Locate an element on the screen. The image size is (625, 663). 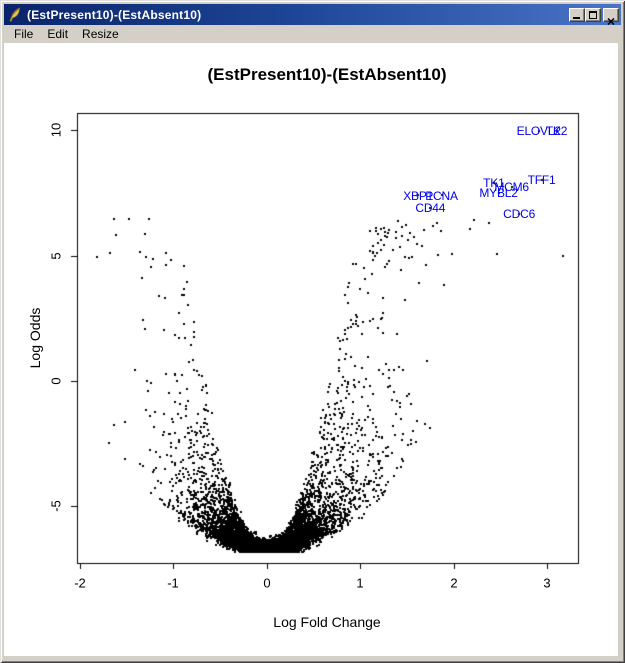
gene-label-cd44: CD44 is located at coordinates (430, 207).